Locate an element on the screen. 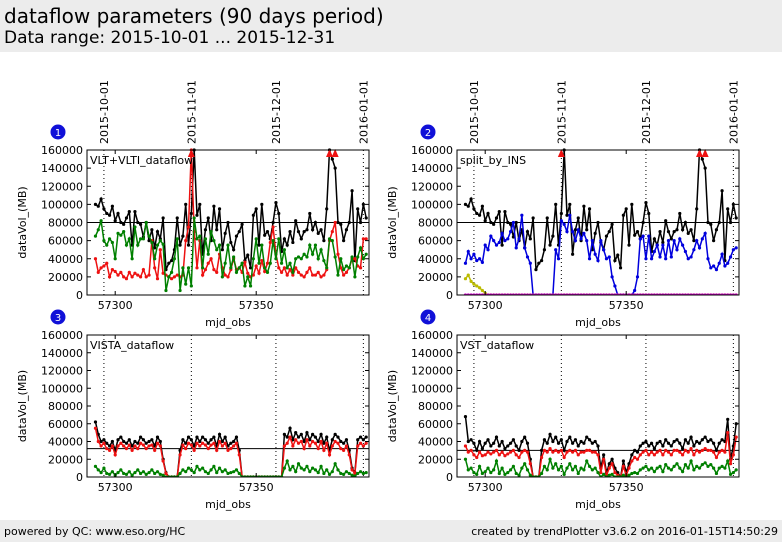 The width and height of the screenshot is (782, 542). panel-number-badge is located at coordinates (428, 132).